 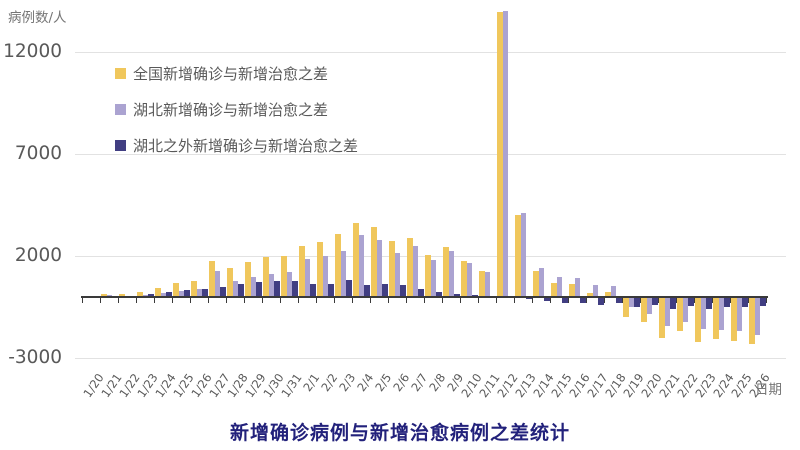 What do you see at coordinates (768, 390) in the screenshot?
I see `x-axis-title: 日期` at bounding box center [768, 390].